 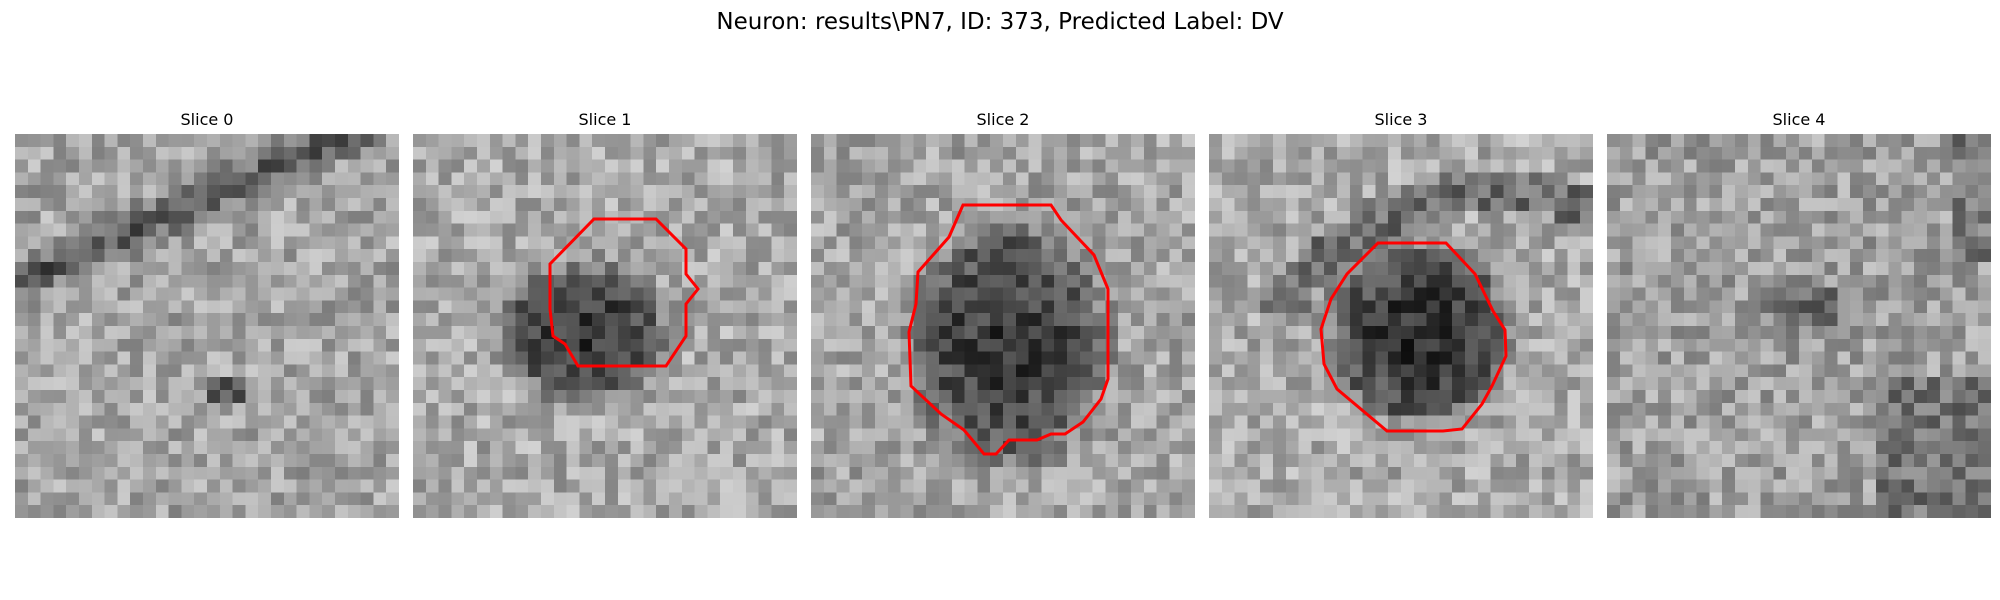 What do you see at coordinates (605, 119) in the screenshot?
I see `slice-title: Slice 1` at bounding box center [605, 119].